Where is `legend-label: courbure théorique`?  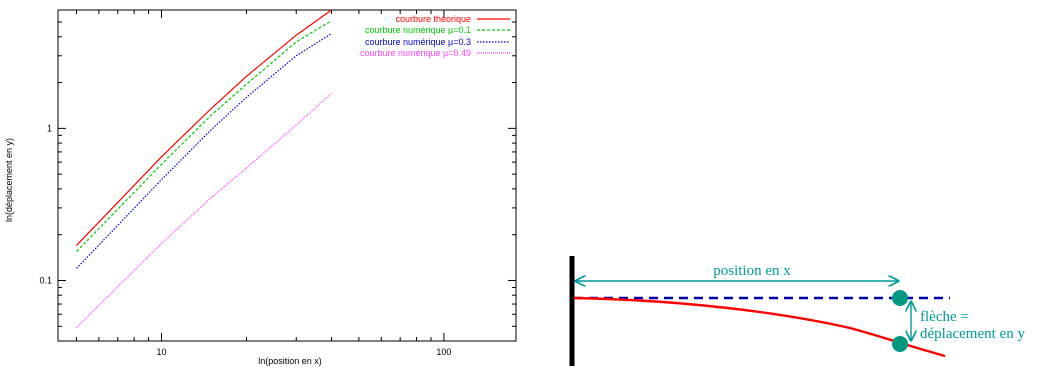
legend-label: courbure théorique is located at coordinates (433, 19).